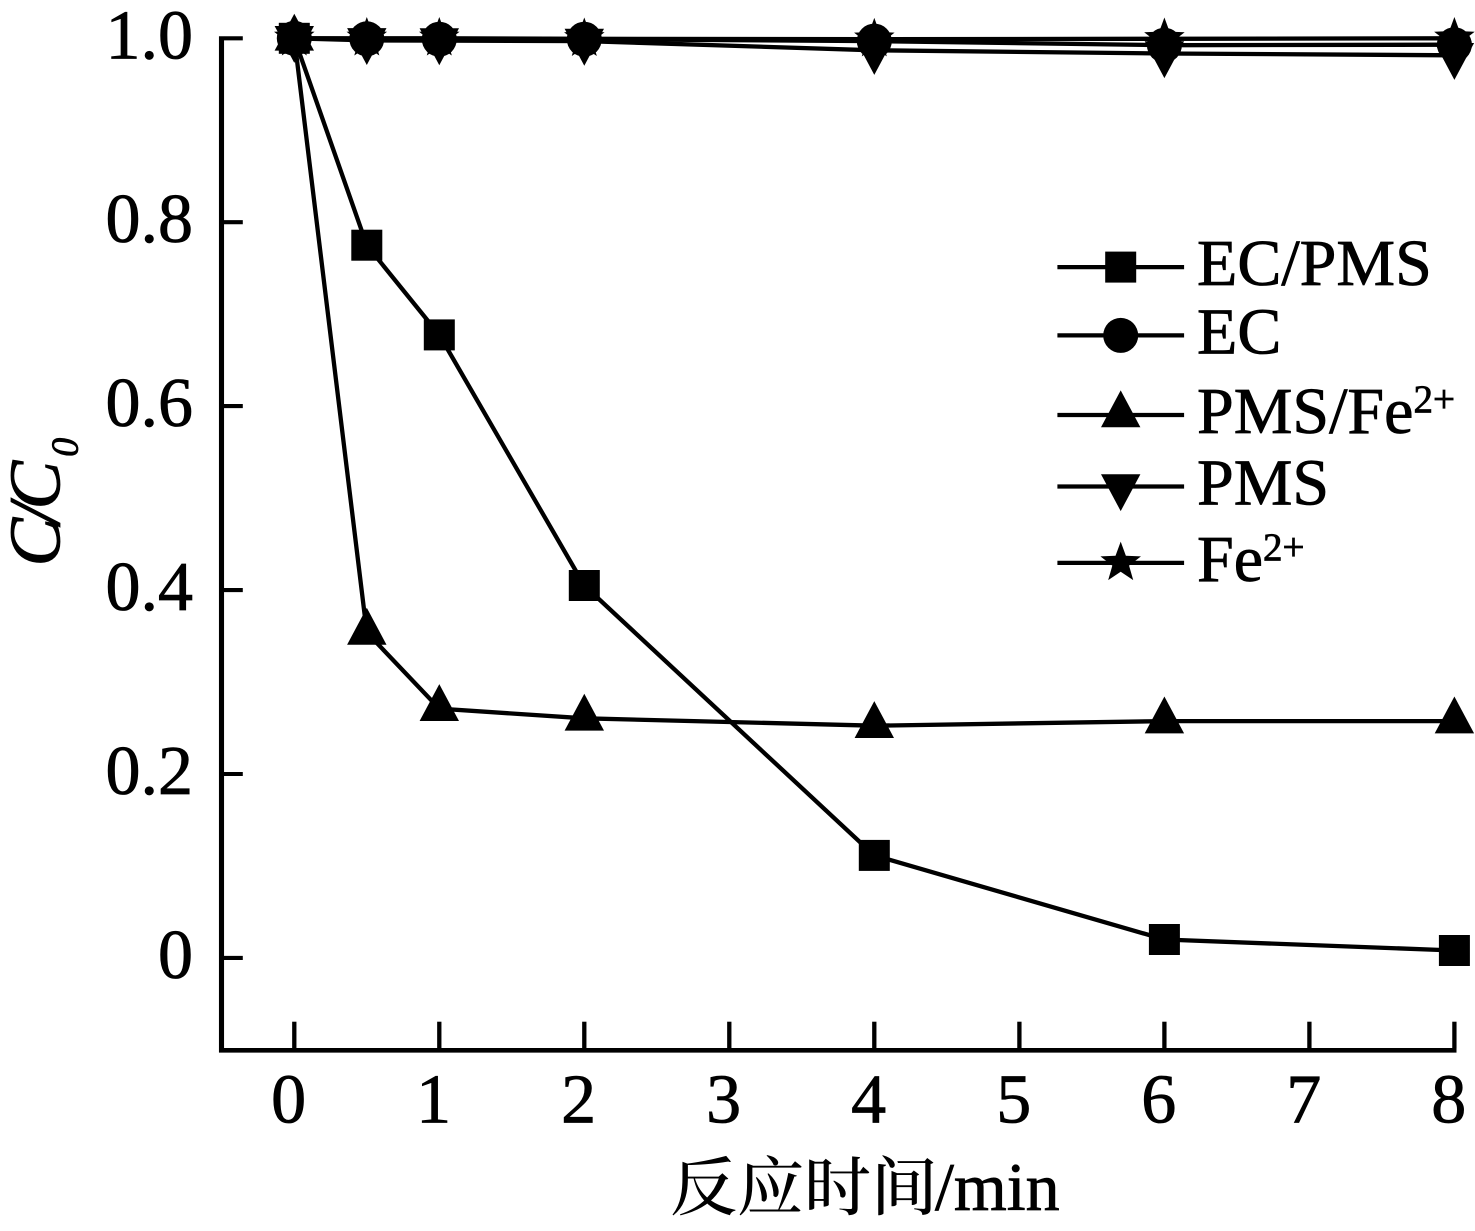  Describe the element at coordinates (1158, 1100) in the screenshot. I see `svg-text: 6` at that location.